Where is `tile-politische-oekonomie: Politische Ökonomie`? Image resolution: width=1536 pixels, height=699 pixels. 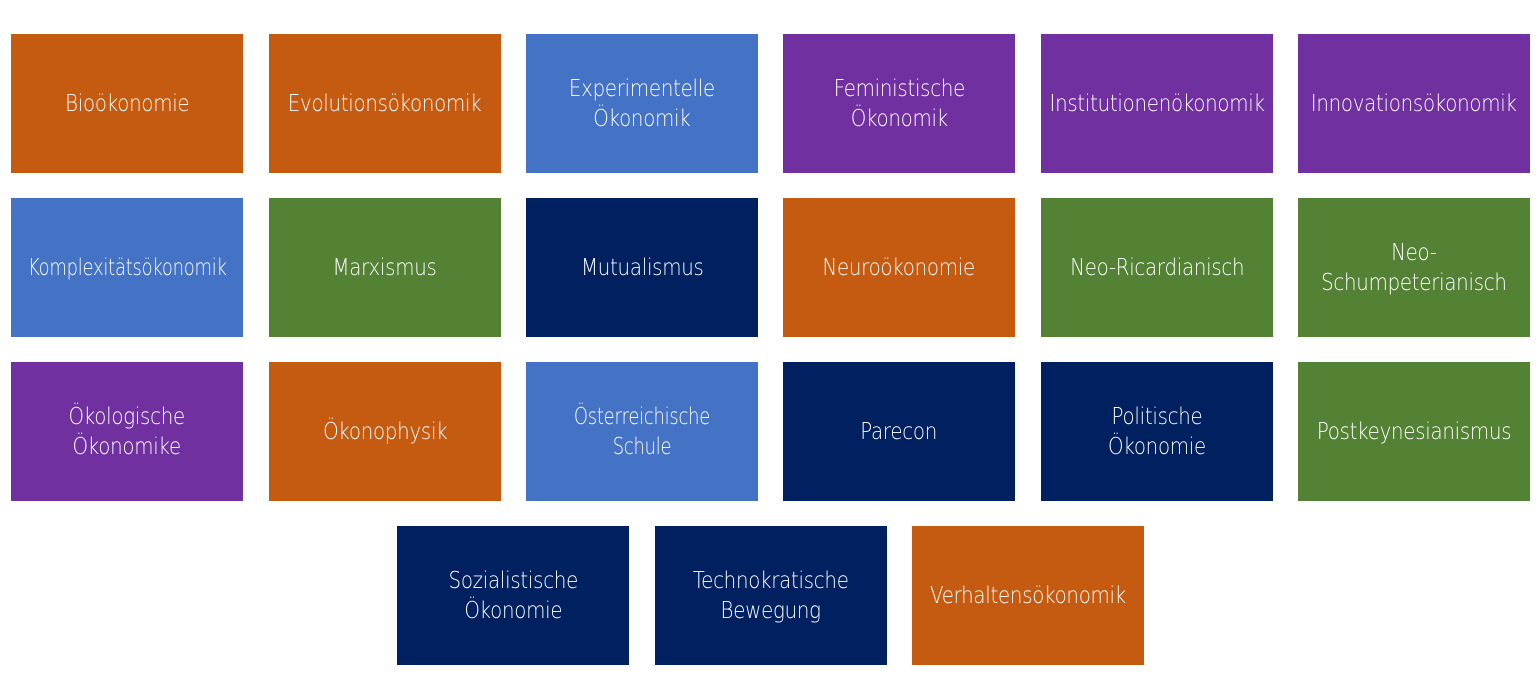
tile-politische-oekonomie: Politische Ökonomie is located at coordinates (1157, 431).